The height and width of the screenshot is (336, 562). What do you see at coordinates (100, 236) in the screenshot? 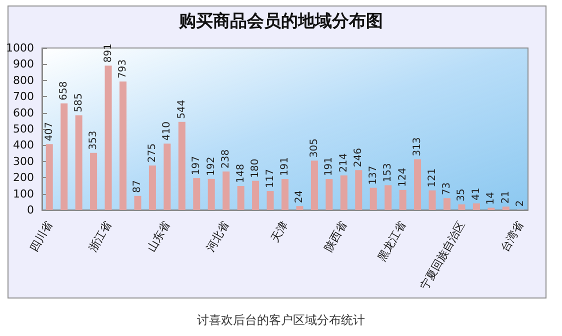
I see `x-tick-label: 浙江省` at bounding box center [100, 236].